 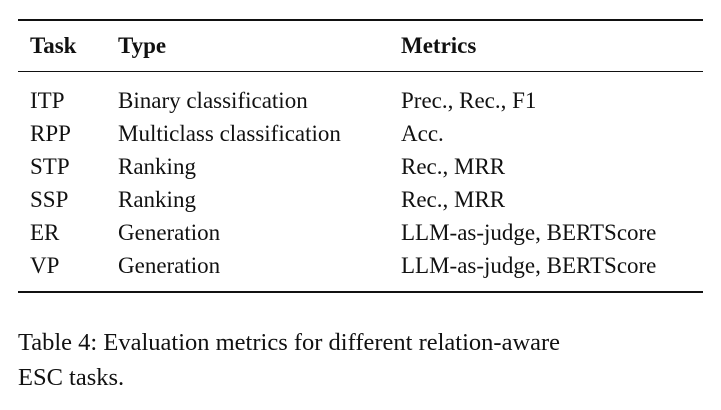 What do you see at coordinates (360, 265) in the screenshot?
I see `table-row: VP Generation LLM-as-judge, BERTScore` at bounding box center [360, 265].